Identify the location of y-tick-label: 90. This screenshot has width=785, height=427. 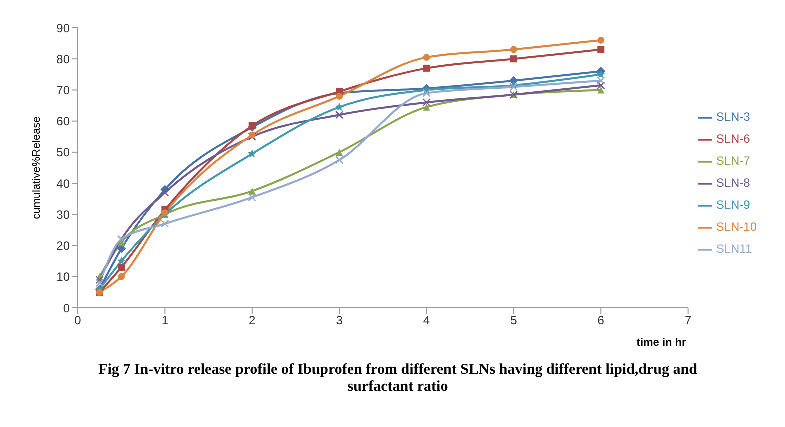
(63, 28).